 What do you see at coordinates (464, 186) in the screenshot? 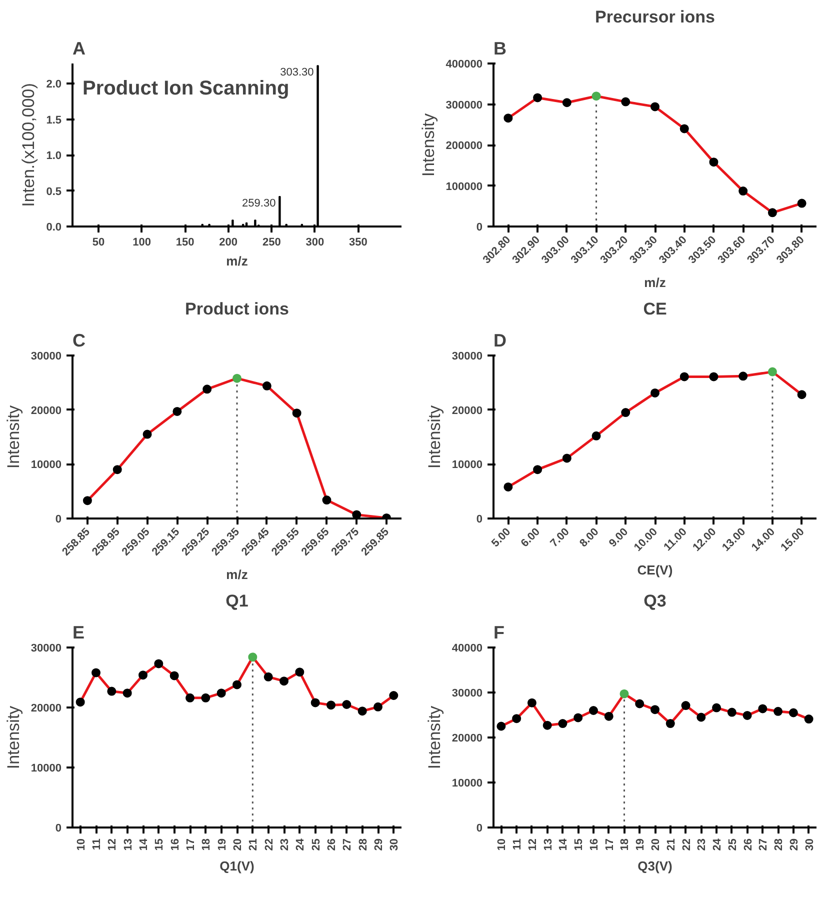
I see `y-tick-label: 100000` at bounding box center [464, 186].